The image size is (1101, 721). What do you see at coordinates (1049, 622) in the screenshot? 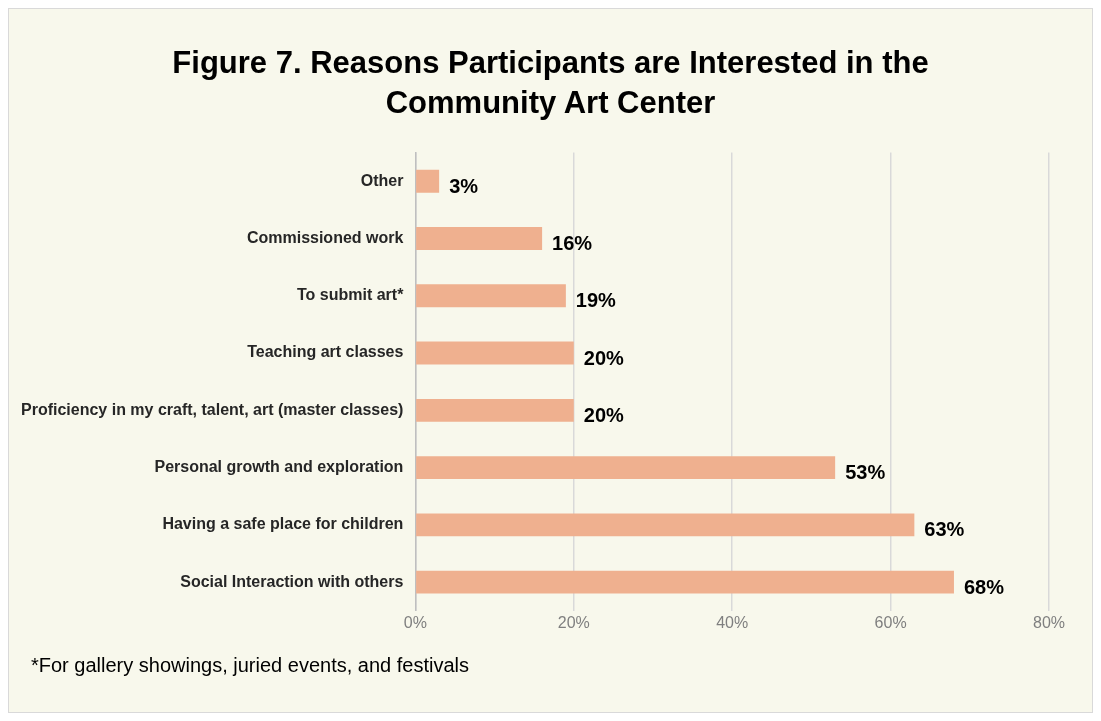
I see `x-tick-label: 80%` at bounding box center [1049, 622].